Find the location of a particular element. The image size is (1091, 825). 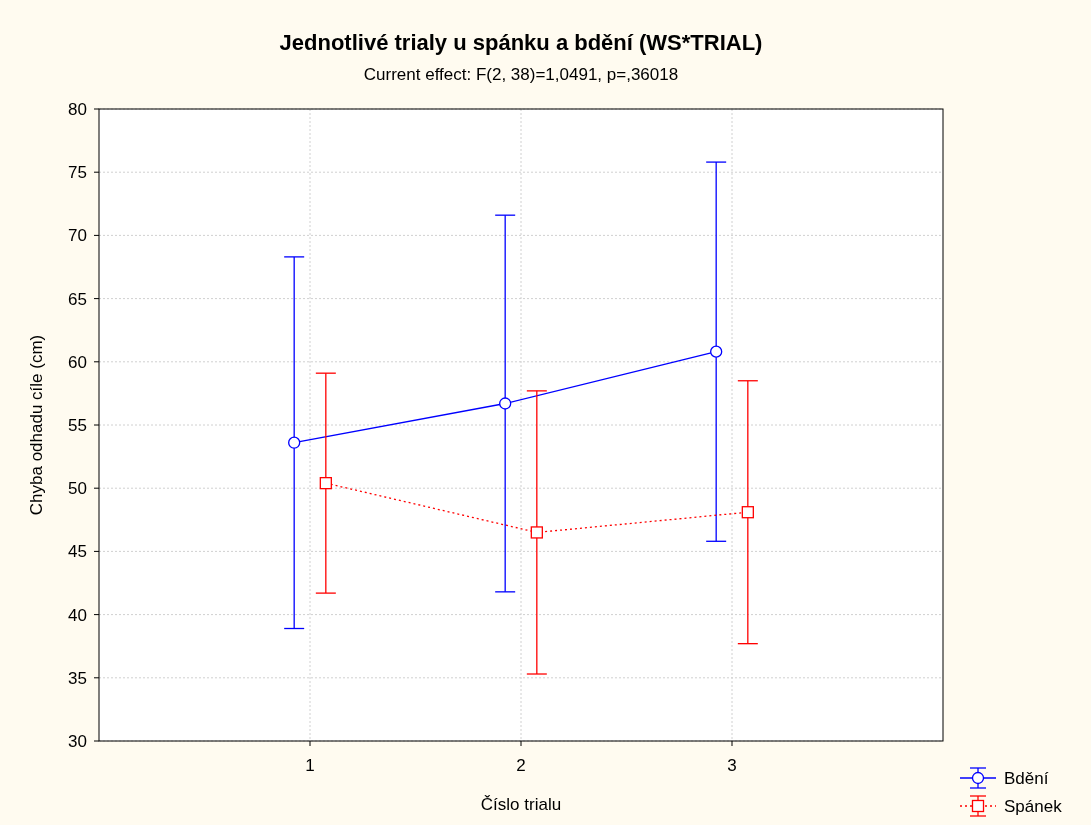

y-tick-label: 55 is located at coordinates (77, 425).